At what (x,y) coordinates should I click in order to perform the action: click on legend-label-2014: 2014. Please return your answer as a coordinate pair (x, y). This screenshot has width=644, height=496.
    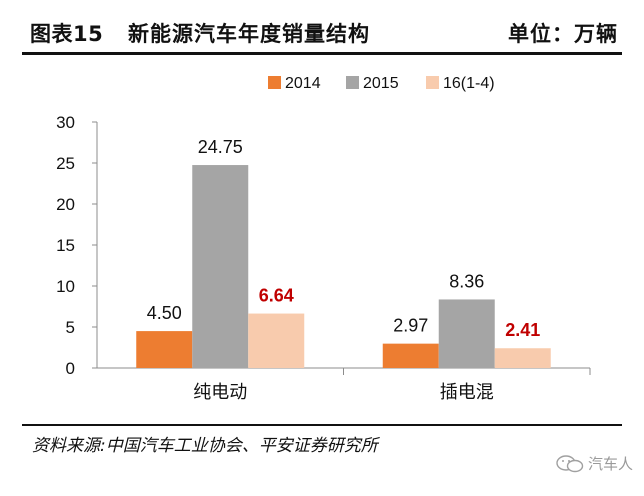
    Looking at the image, I should click on (303, 83).